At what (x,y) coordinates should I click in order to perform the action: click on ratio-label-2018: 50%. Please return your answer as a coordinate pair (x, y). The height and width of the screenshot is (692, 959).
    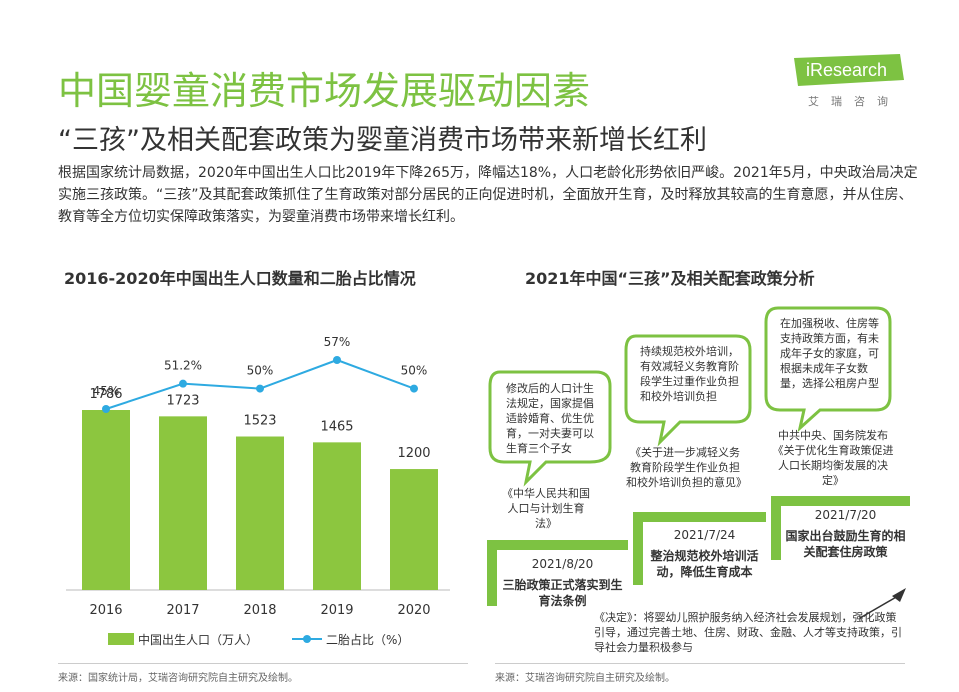
    Looking at the image, I should click on (260, 371).